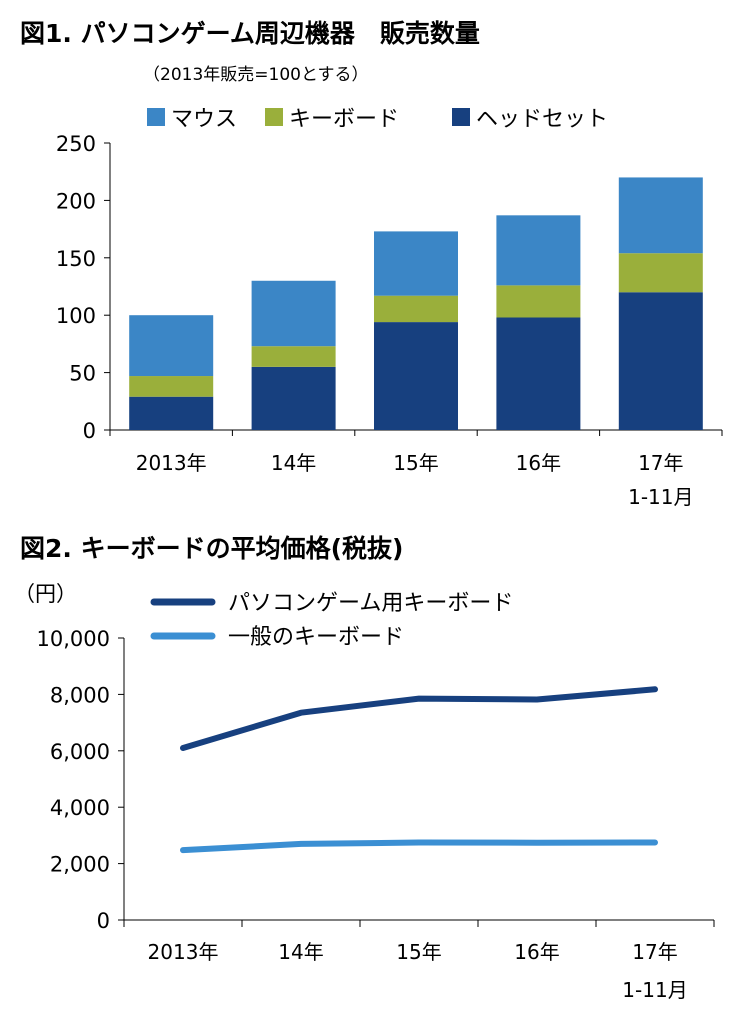 This screenshot has width=738, height=1024. What do you see at coordinates (80, 752) in the screenshot?
I see `fig2-y-tick-label: 6,000` at bounding box center [80, 752].